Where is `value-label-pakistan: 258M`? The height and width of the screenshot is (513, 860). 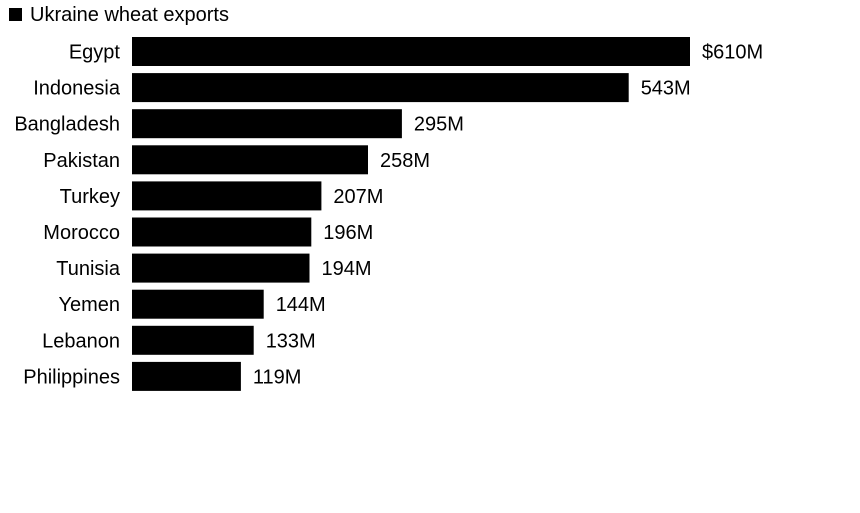 value-label-pakistan: 258M is located at coordinates (405, 161).